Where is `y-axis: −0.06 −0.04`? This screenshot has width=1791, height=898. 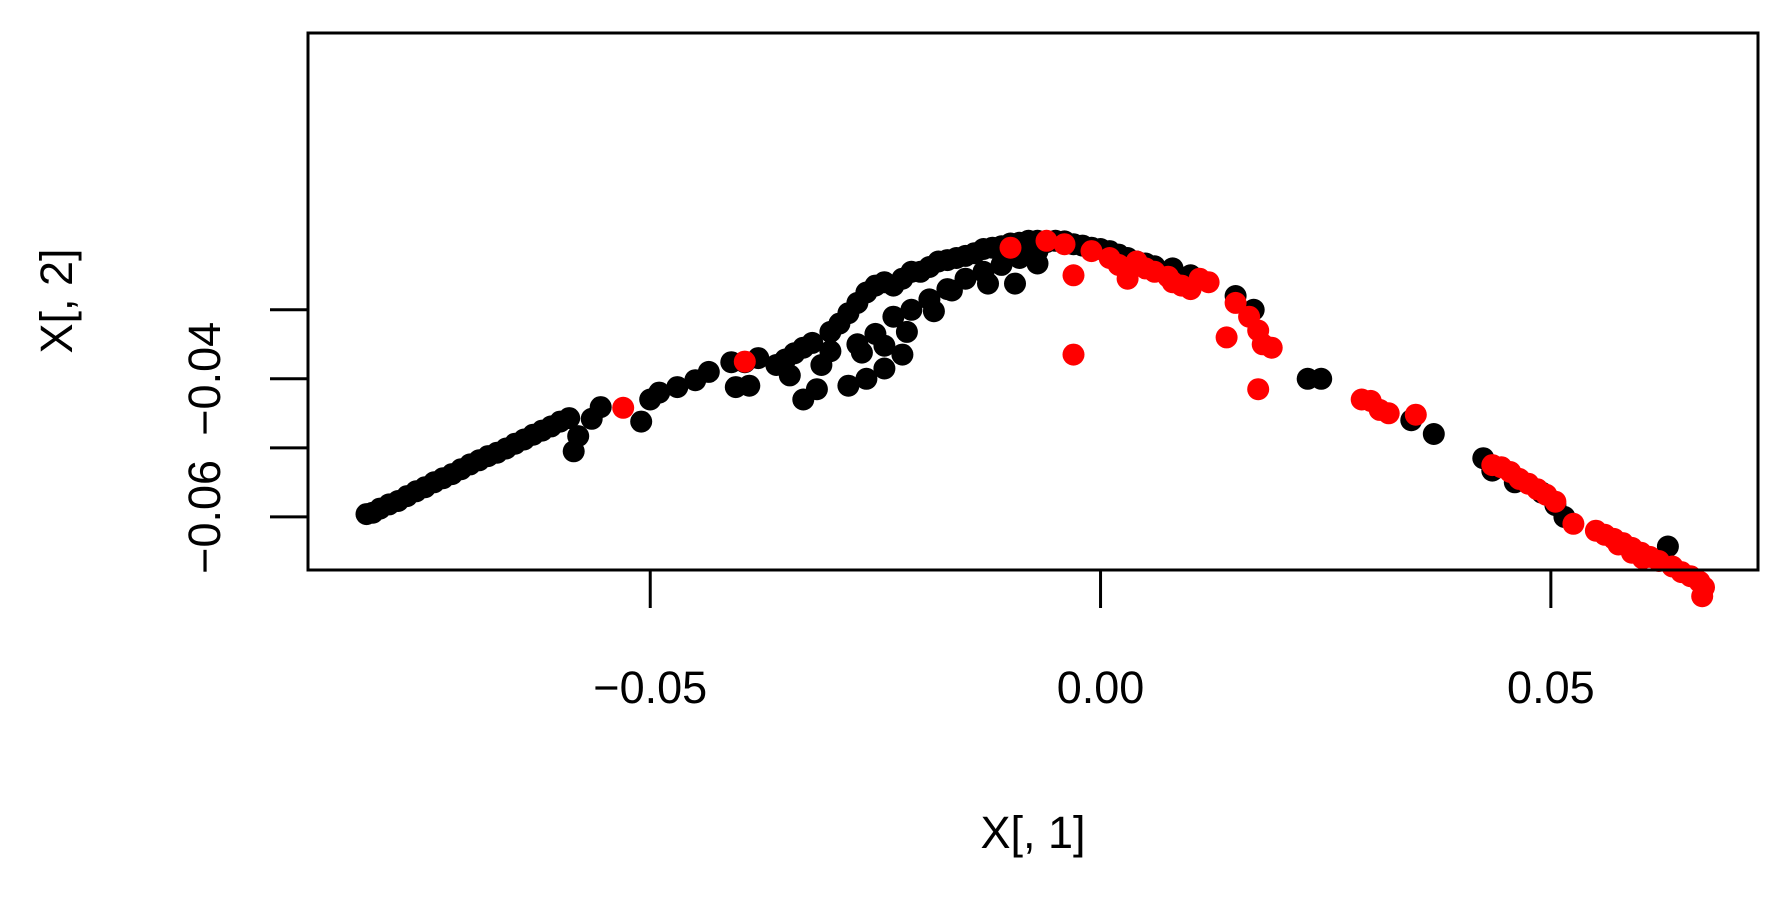 y-axis: −0.06 −0.04 is located at coordinates (244, 441).